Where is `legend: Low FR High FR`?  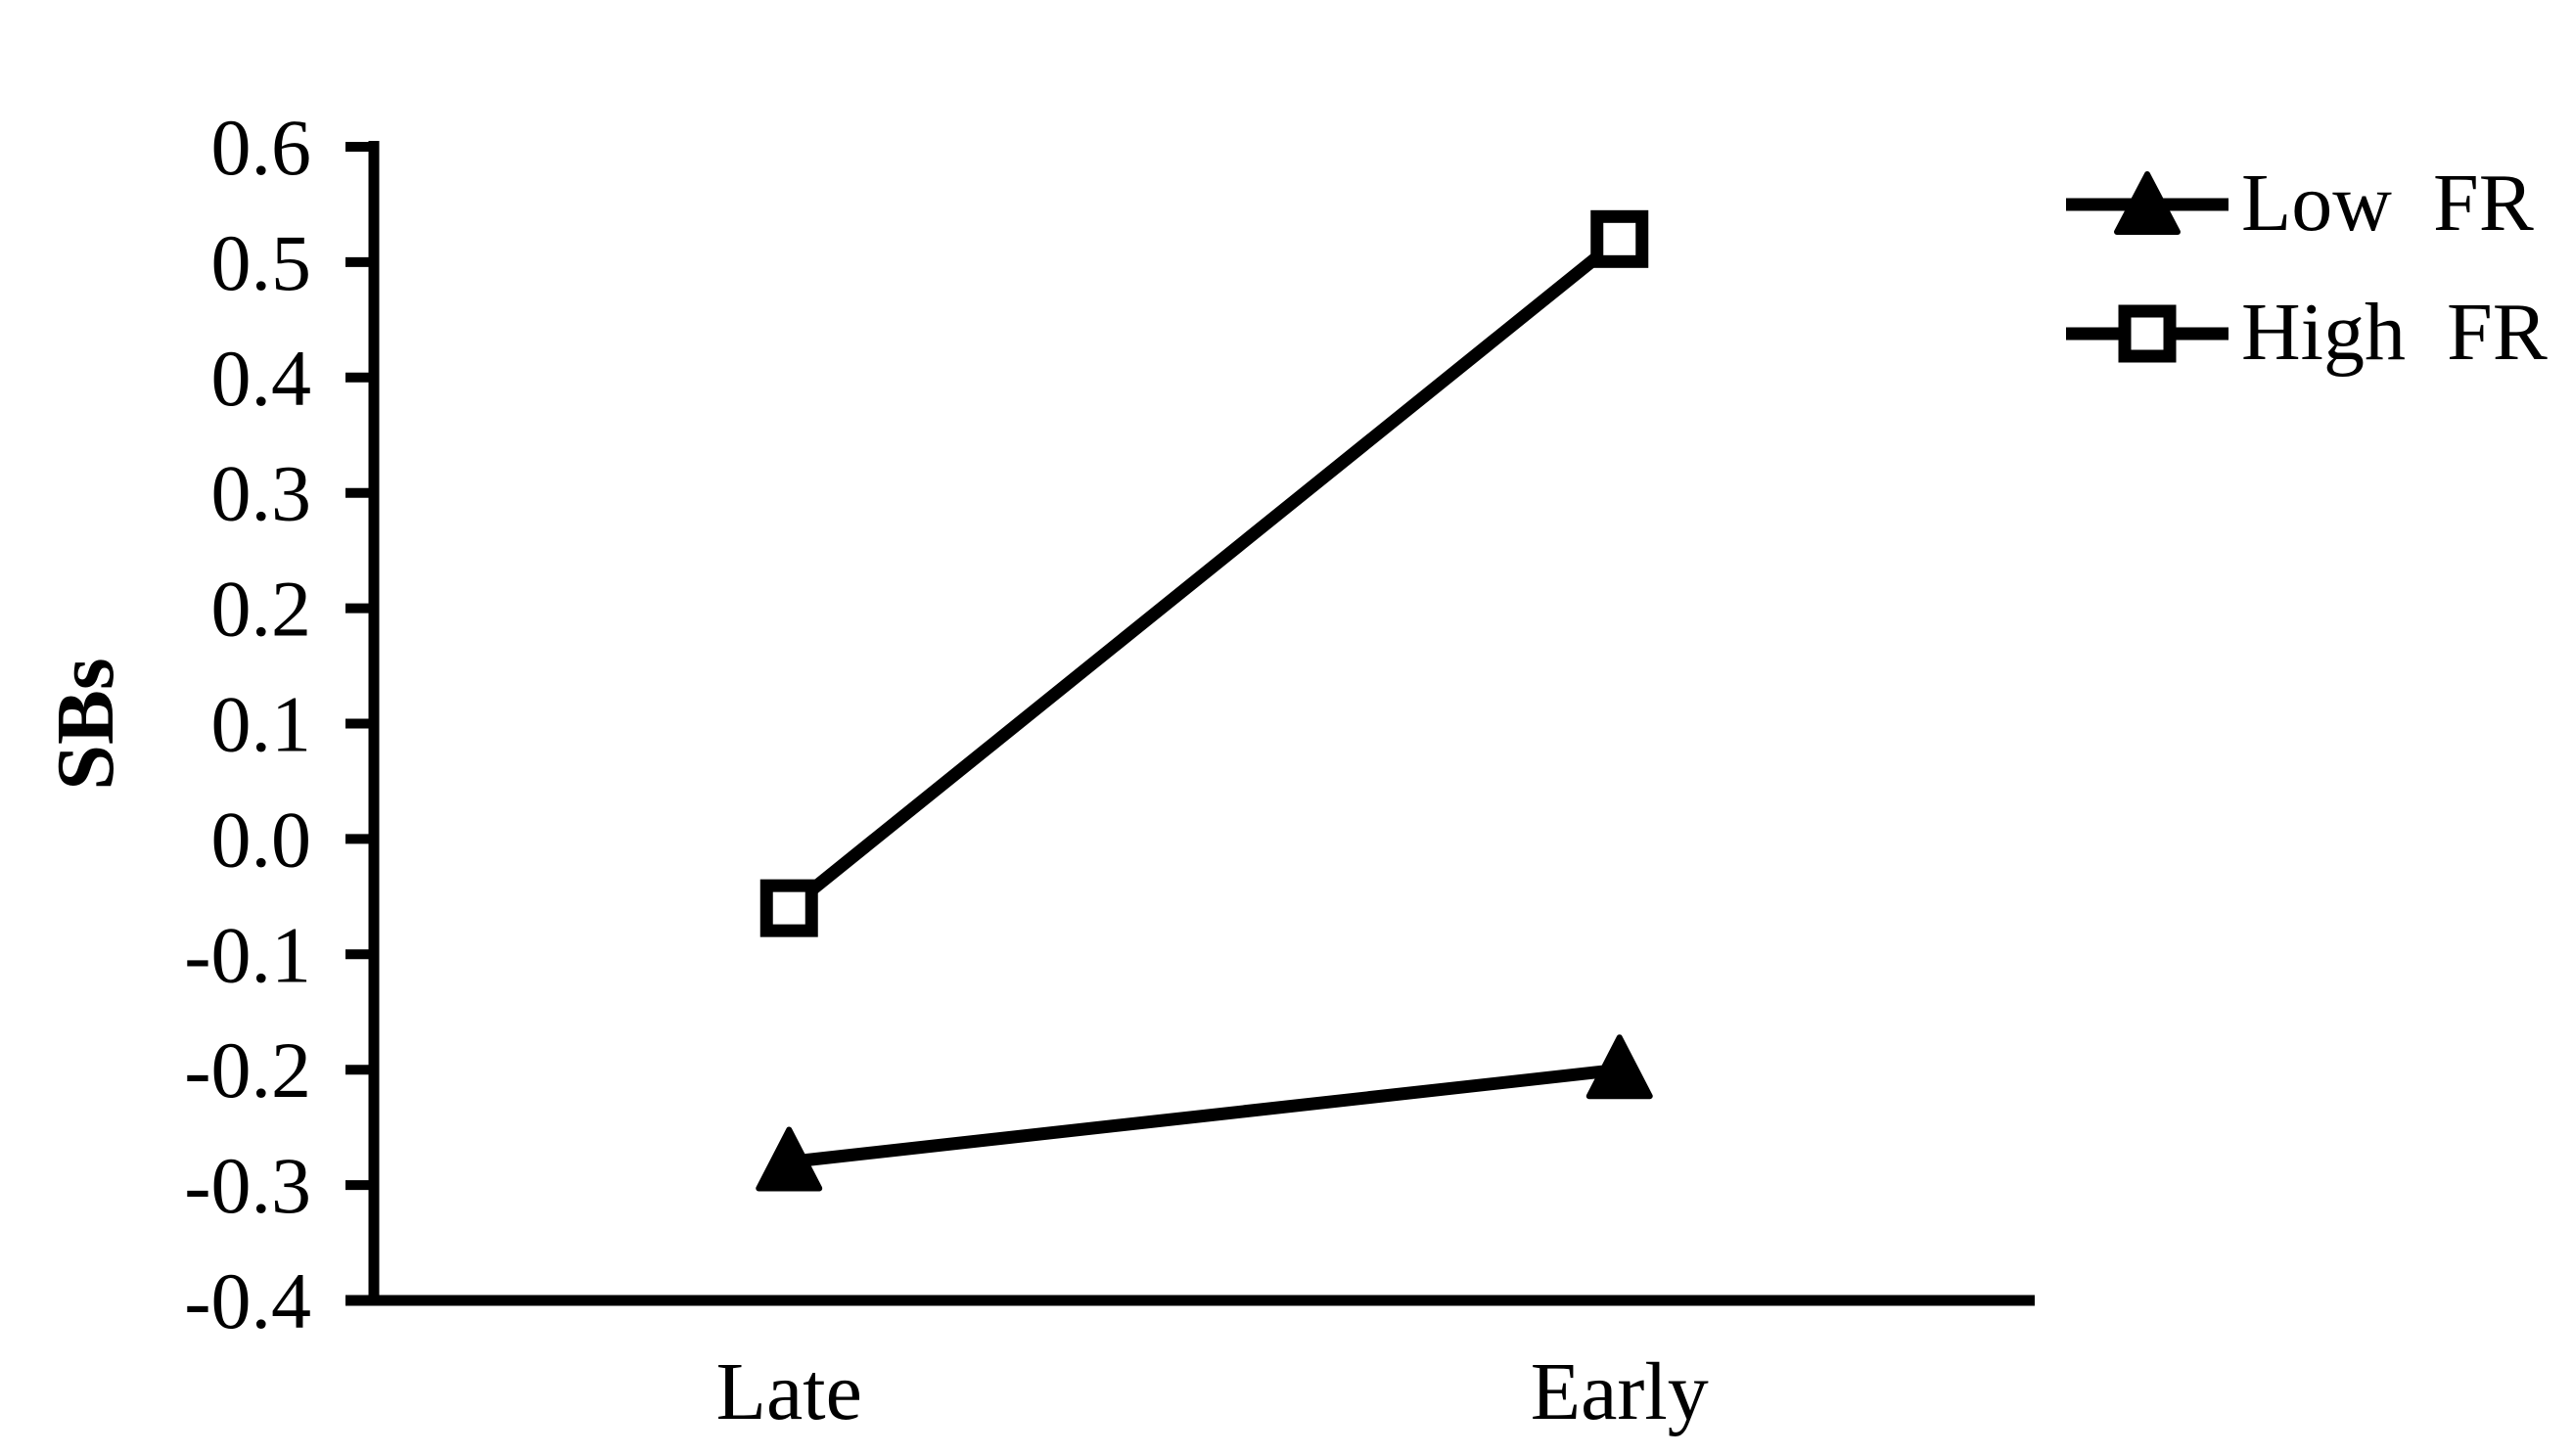
legend: Low FR High FR is located at coordinates (2305, 268).